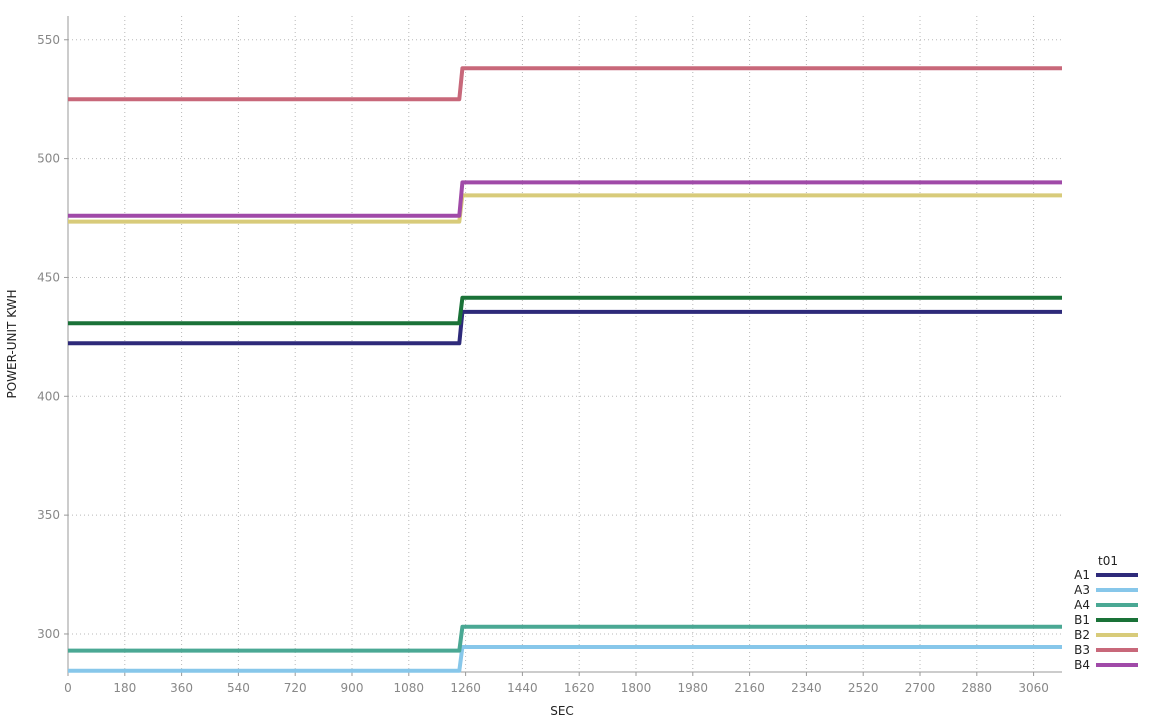  I want to click on x-tick-label: 360, so click(181, 688).